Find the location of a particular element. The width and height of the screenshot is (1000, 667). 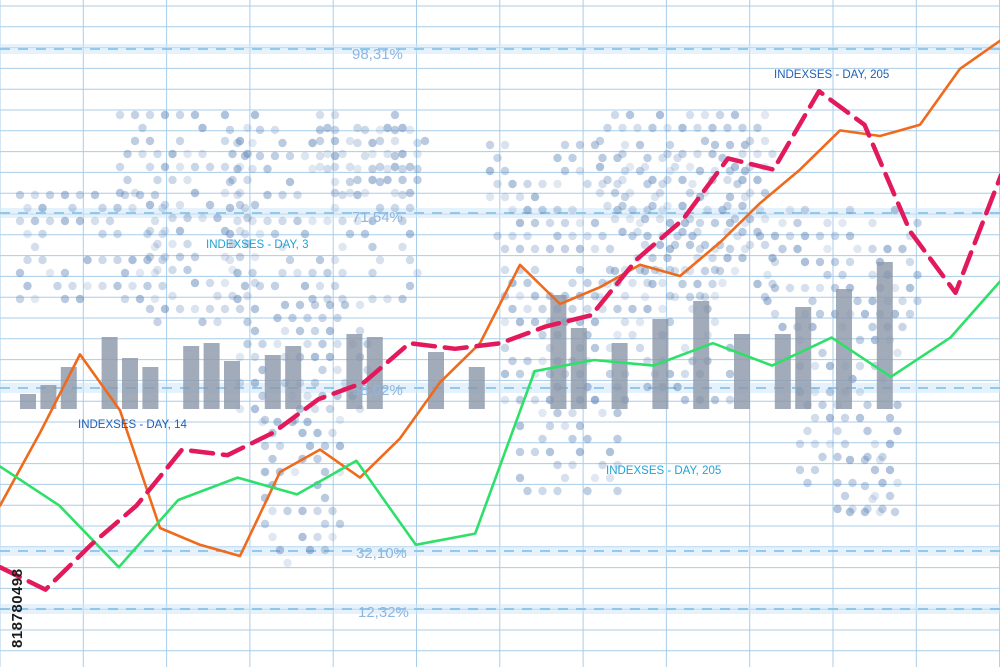

annotation-label: INDEXSES - DAY, 14 is located at coordinates (132, 425).